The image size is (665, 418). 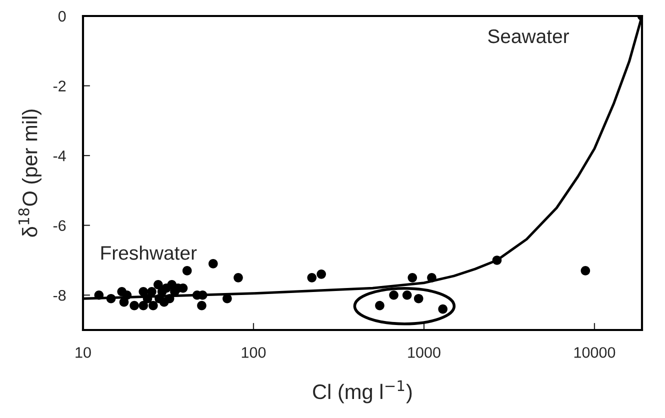 I want to click on annotation: Seawater, so click(x=529, y=36).